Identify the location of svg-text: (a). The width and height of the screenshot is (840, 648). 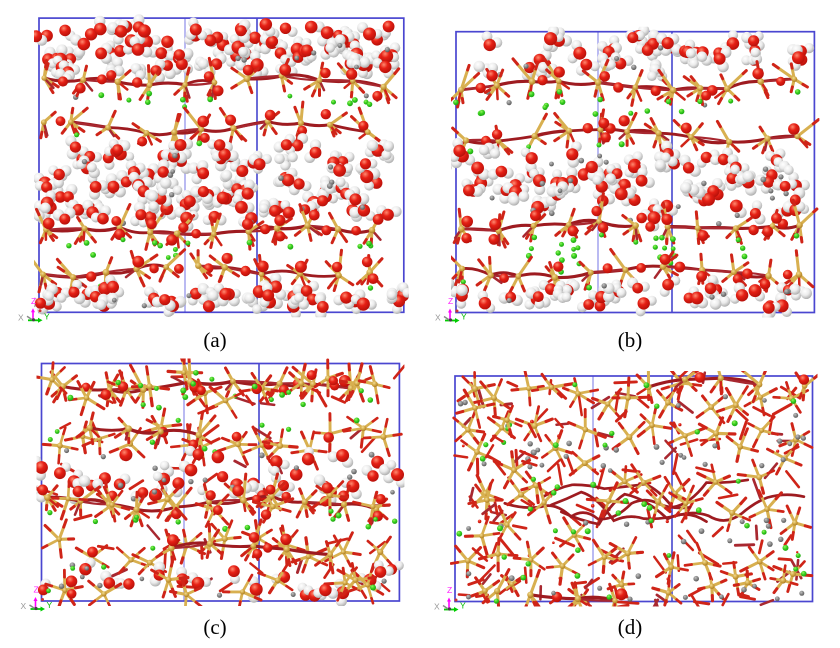
(214, 340).